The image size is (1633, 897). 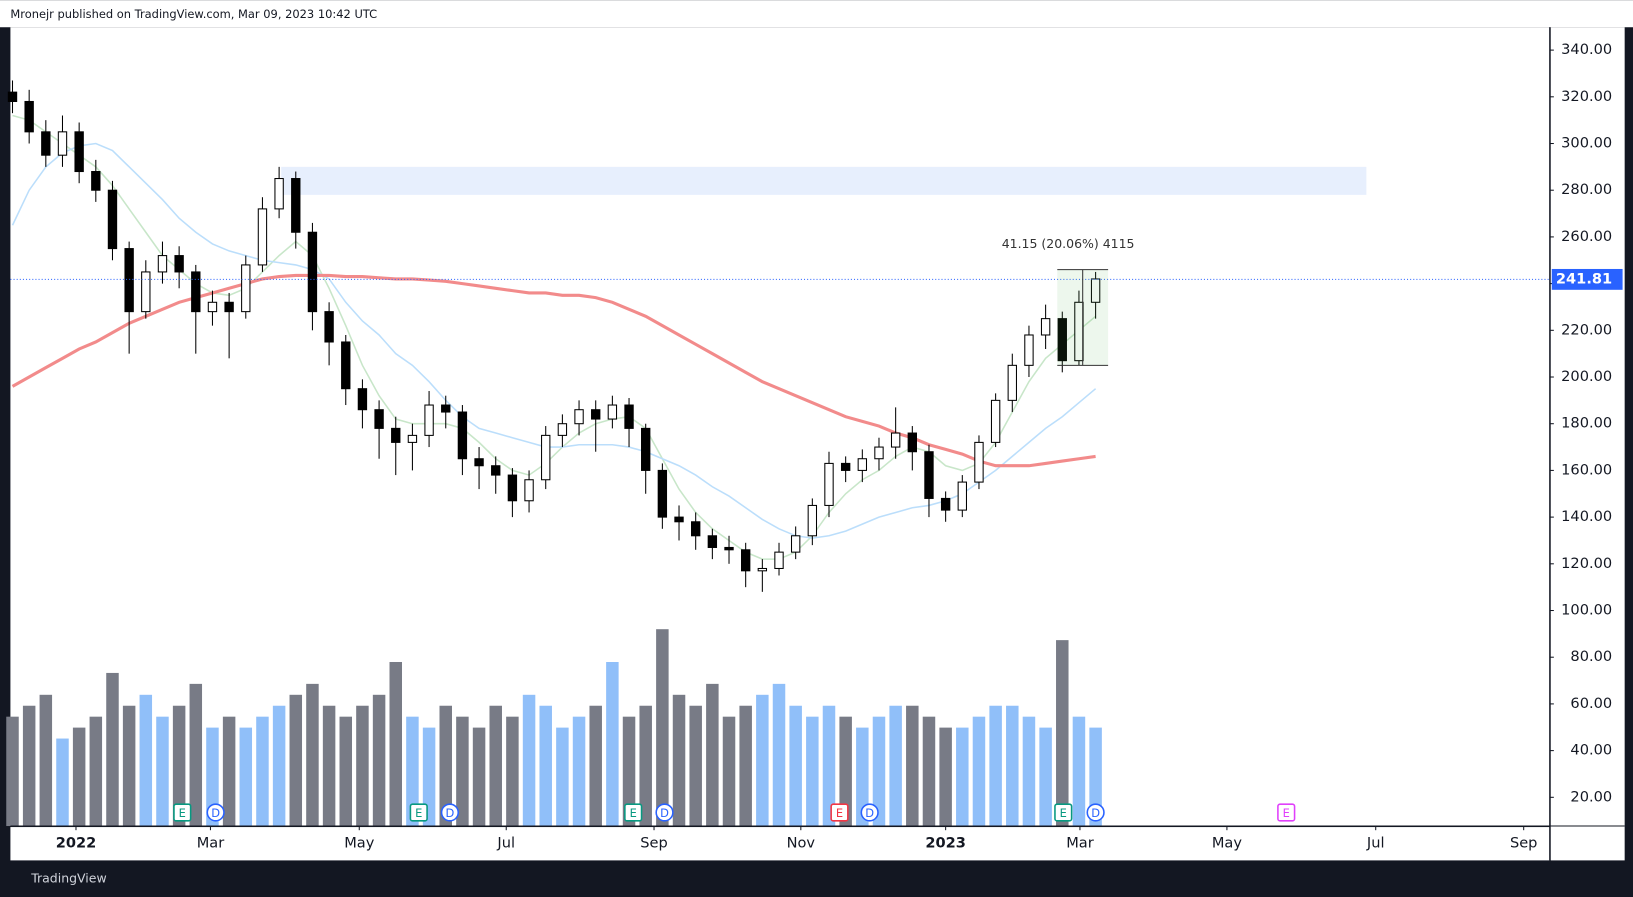 What do you see at coordinates (1586, 376) in the screenshot?
I see `y-tick-label: 200.00` at bounding box center [1586, 376].